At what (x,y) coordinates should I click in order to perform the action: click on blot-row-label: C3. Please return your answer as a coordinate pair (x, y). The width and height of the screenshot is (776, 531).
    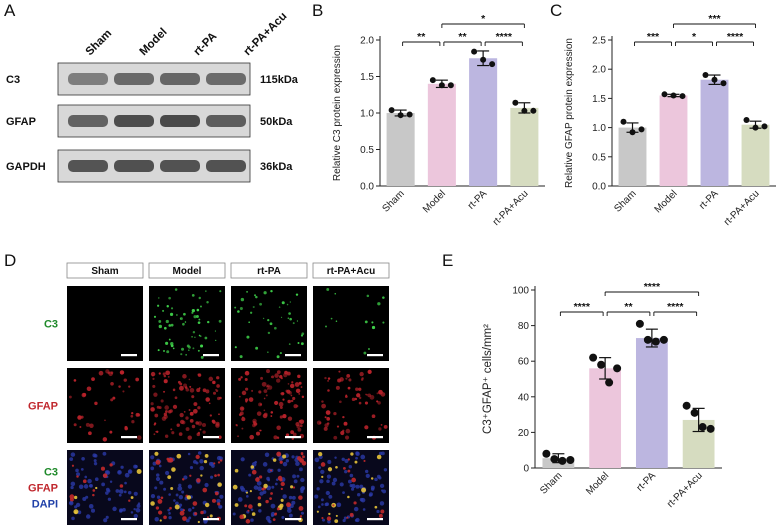
    Looking at the image, I should click on (13, 80).